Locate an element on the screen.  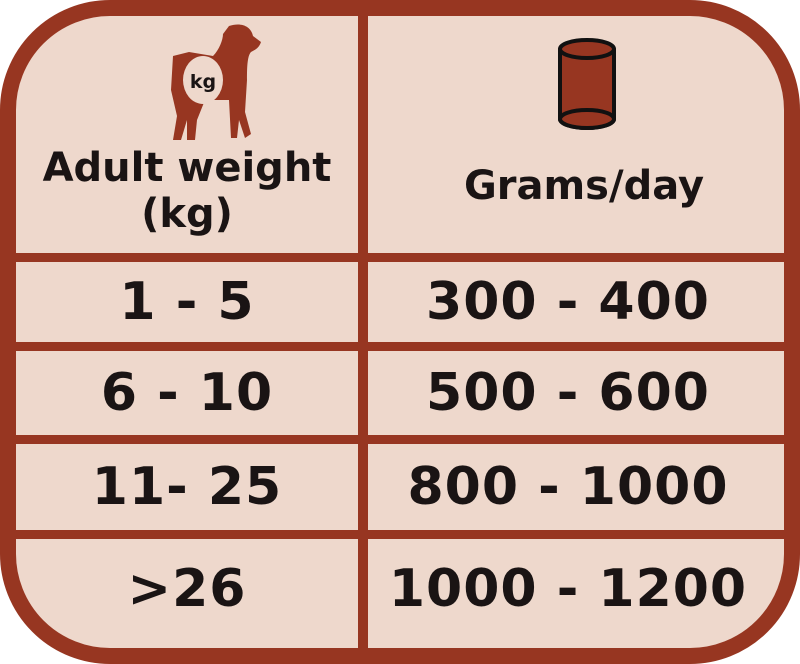
weight-column-header: Adult weight (kg) is located at coordinates (187, 191).